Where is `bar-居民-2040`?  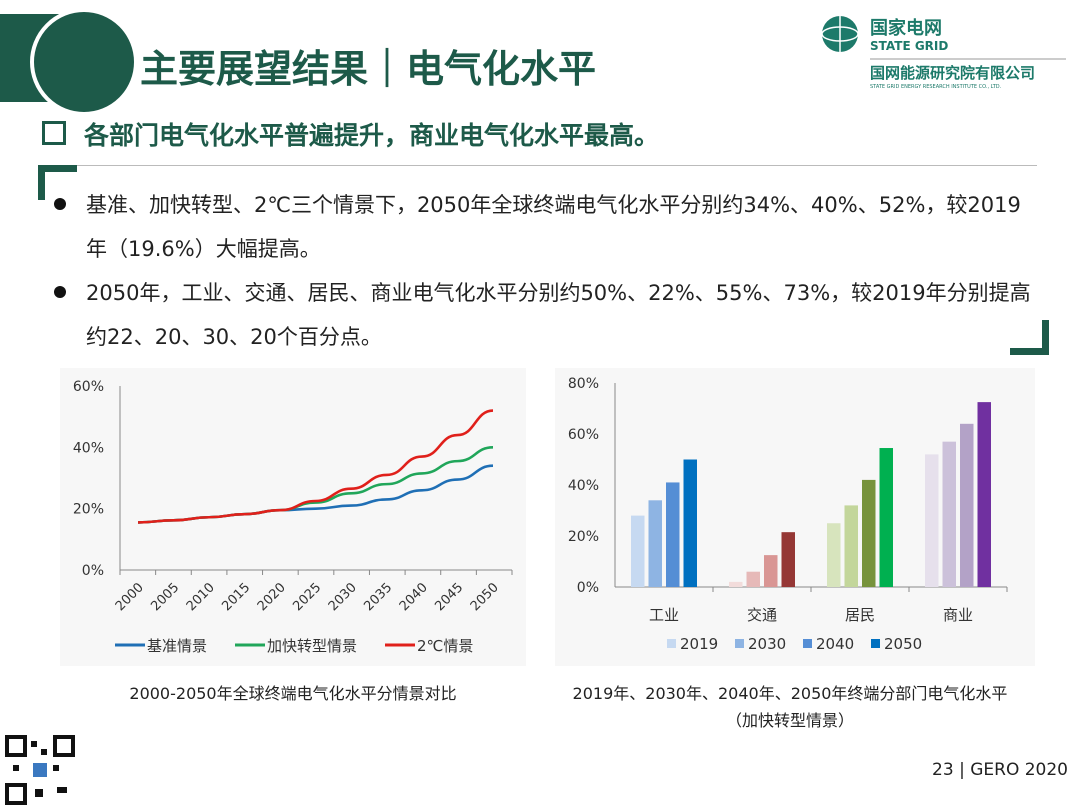 bar-居民-2040 is located at coordinates (869, 533).